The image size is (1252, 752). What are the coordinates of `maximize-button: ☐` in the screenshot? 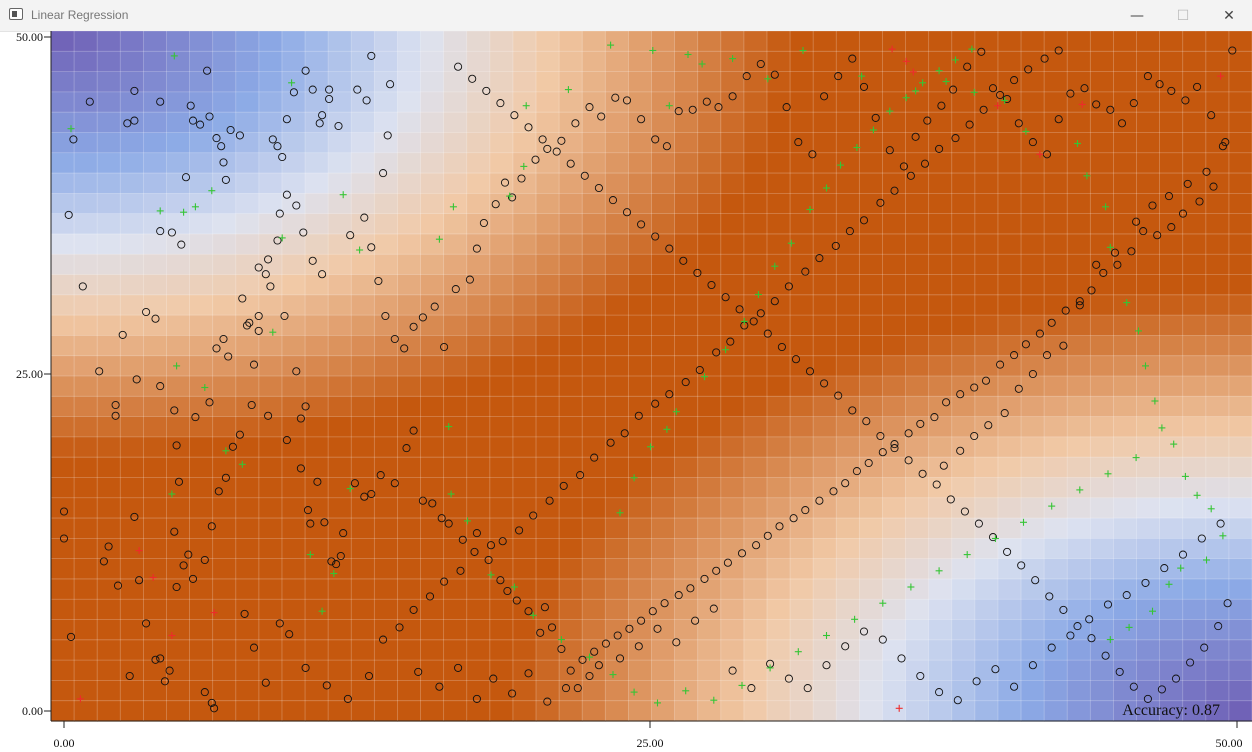 It's located at (1183, 15).